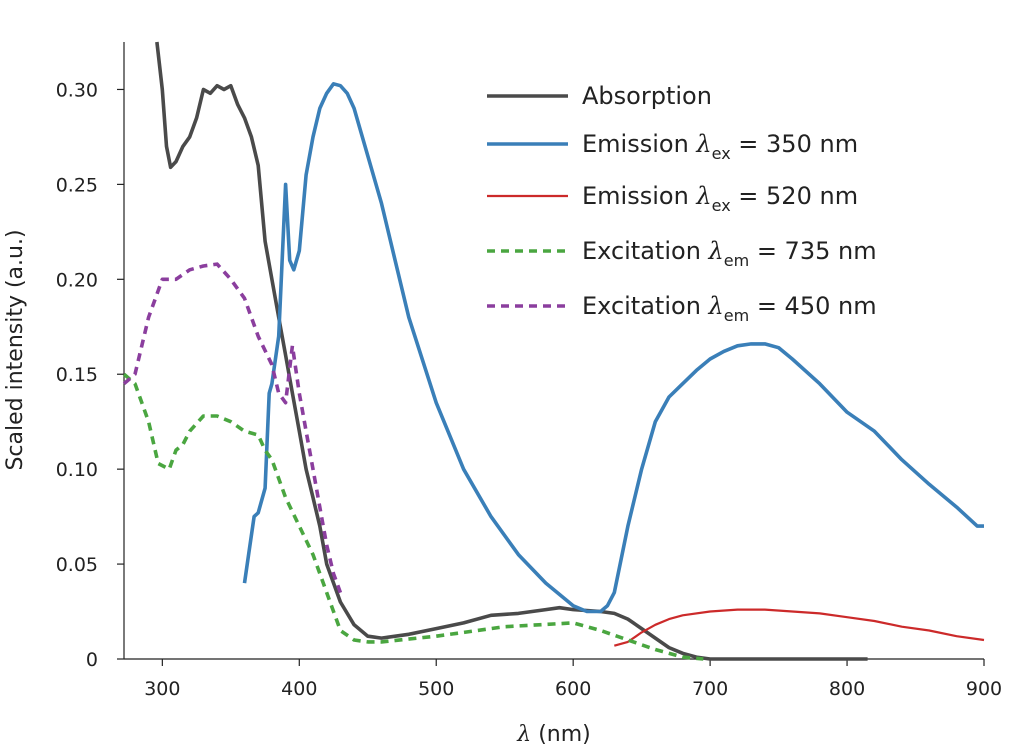 Image resolution: width=1025 pixels, height=749 pixels. Describe the element at coordinates (77, 185) in the screenshot. I see `y-tick-label: 0.25` at that location.